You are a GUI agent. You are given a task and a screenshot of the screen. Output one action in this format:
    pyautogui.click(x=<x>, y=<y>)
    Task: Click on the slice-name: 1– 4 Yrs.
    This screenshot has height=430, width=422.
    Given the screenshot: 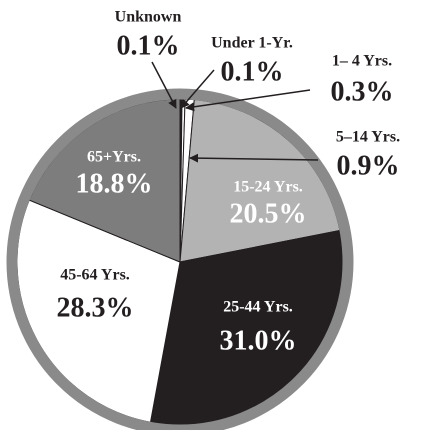 What is the action you would take?
    pyautogui.click(x=362, y=61)
    